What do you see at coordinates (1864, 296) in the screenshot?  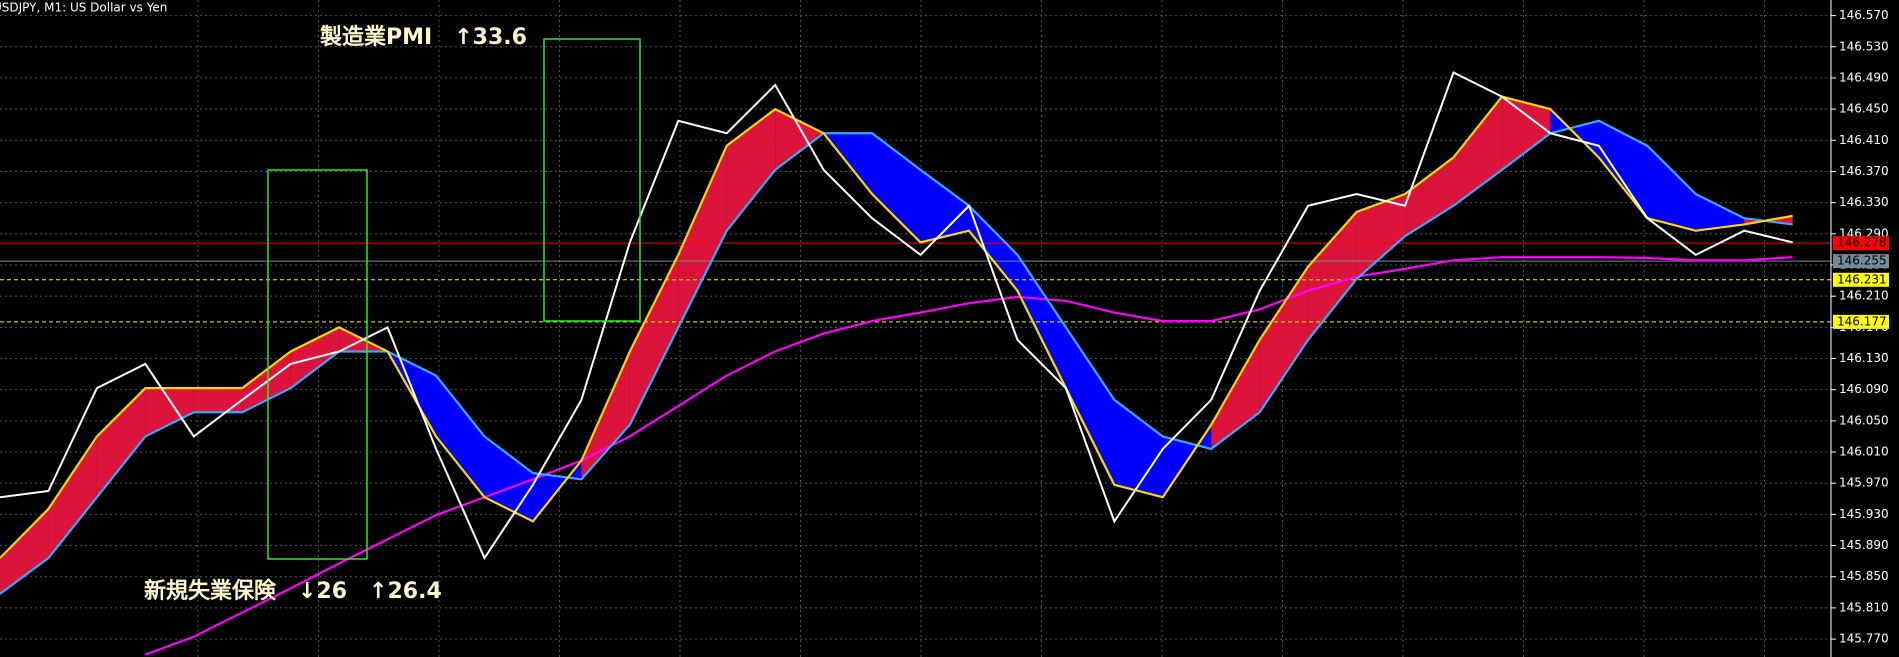 I see `y-tick-label: 146.210` at bounding box center [1864, 296].